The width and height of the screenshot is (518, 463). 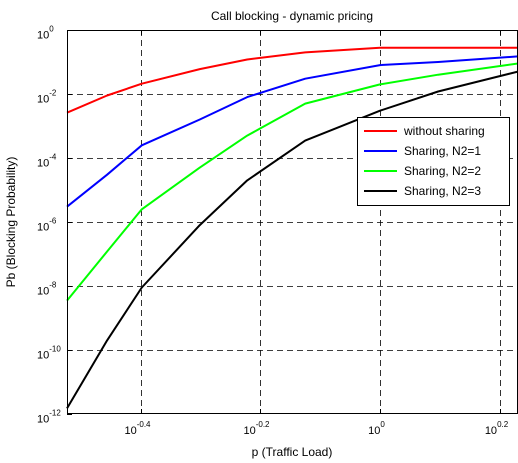 What do you see at coordinates (45, 33) in the screenshot?
I see `y-tick-label: 10⁰` at bounding box center [45, 33].